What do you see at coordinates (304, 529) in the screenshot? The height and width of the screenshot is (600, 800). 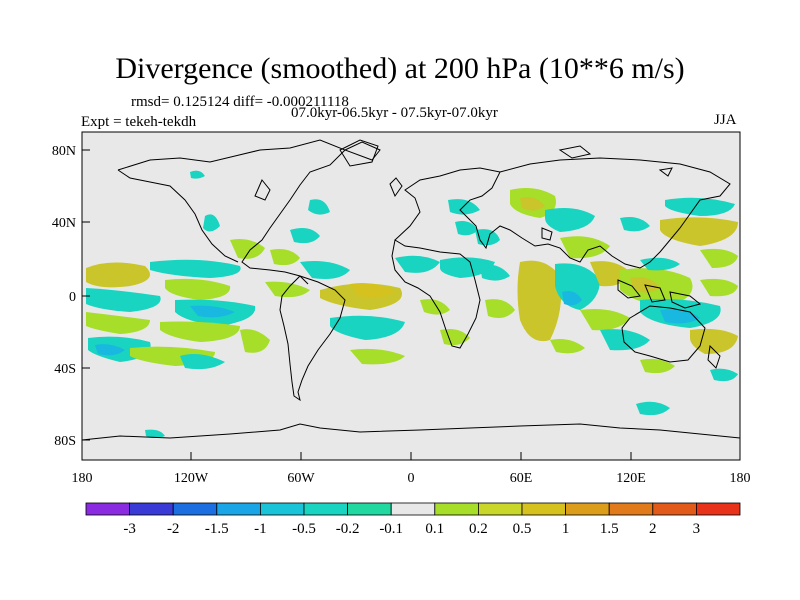 I see `colorbar-label: -0.5` at bounding box center [304, 529].